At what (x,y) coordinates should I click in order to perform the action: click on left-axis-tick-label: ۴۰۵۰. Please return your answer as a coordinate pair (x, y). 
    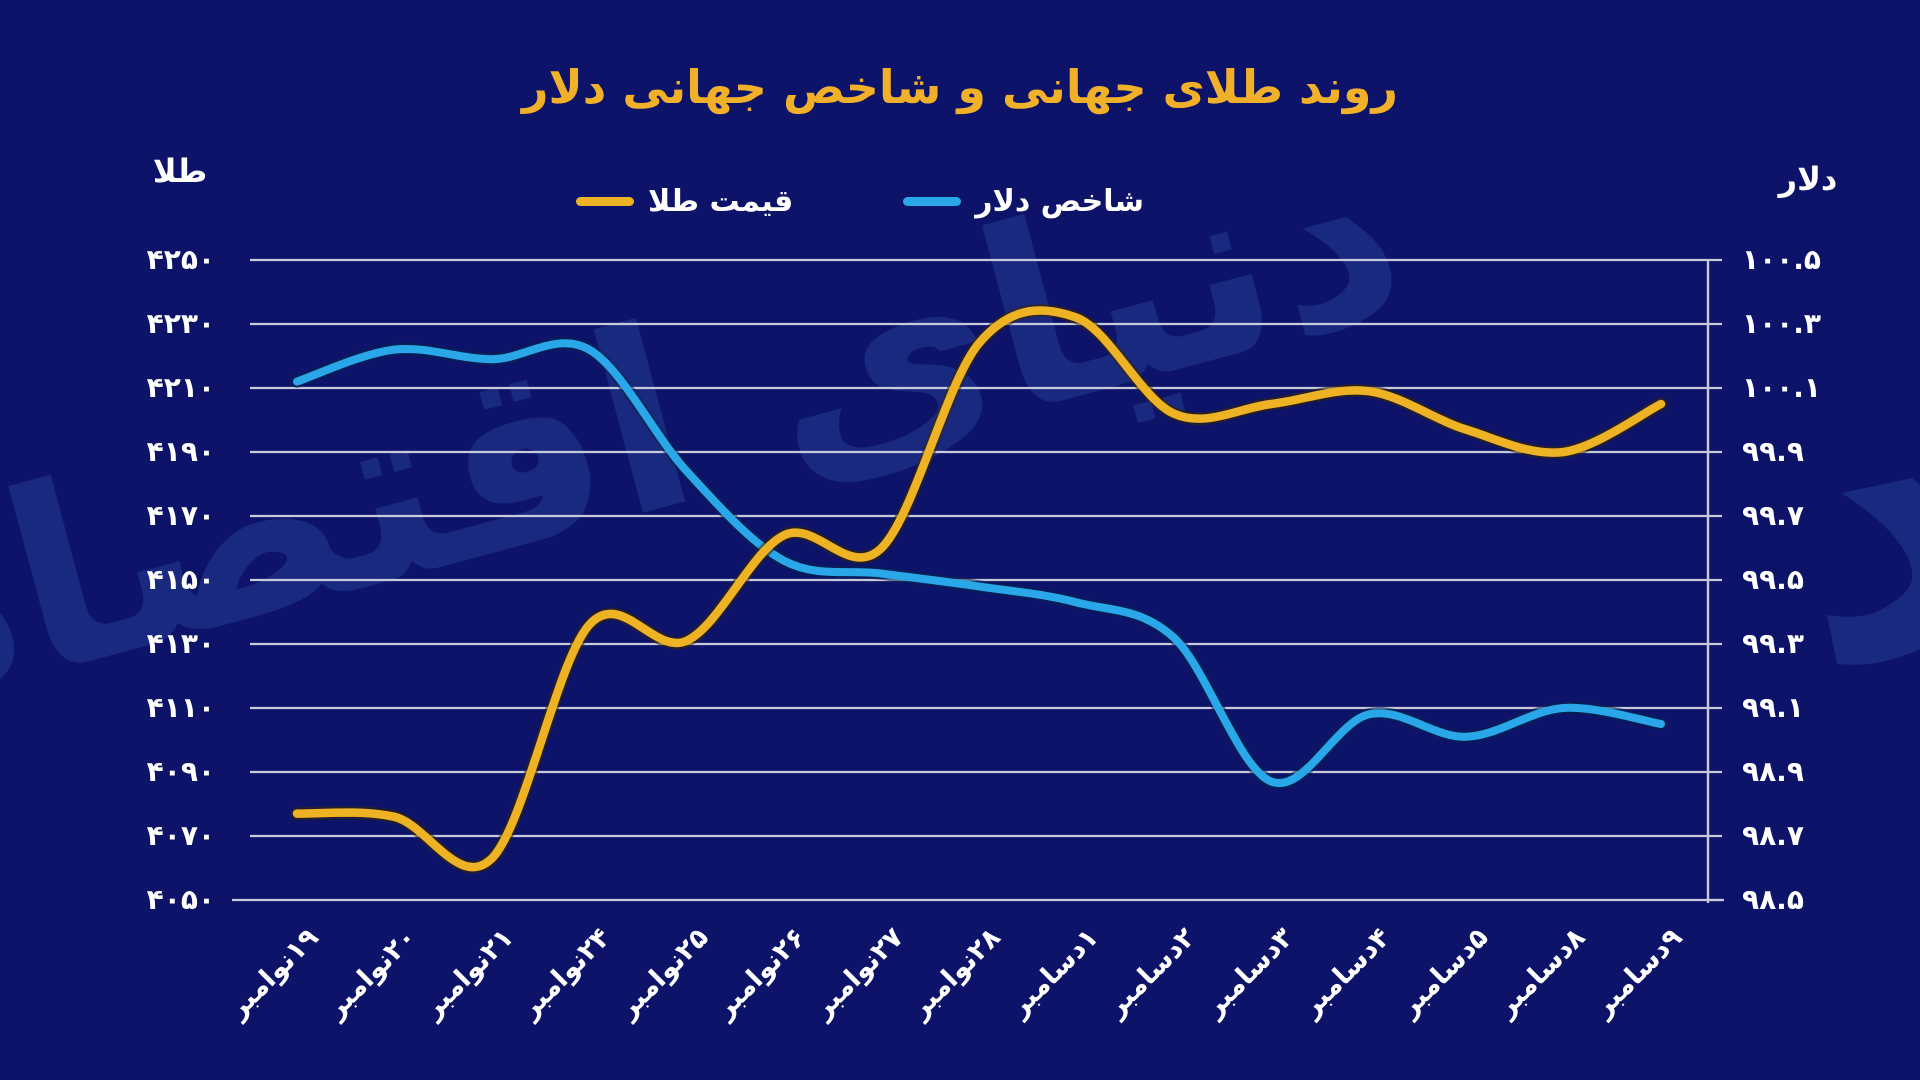
    Looking at the image, I should click on (180, 899).